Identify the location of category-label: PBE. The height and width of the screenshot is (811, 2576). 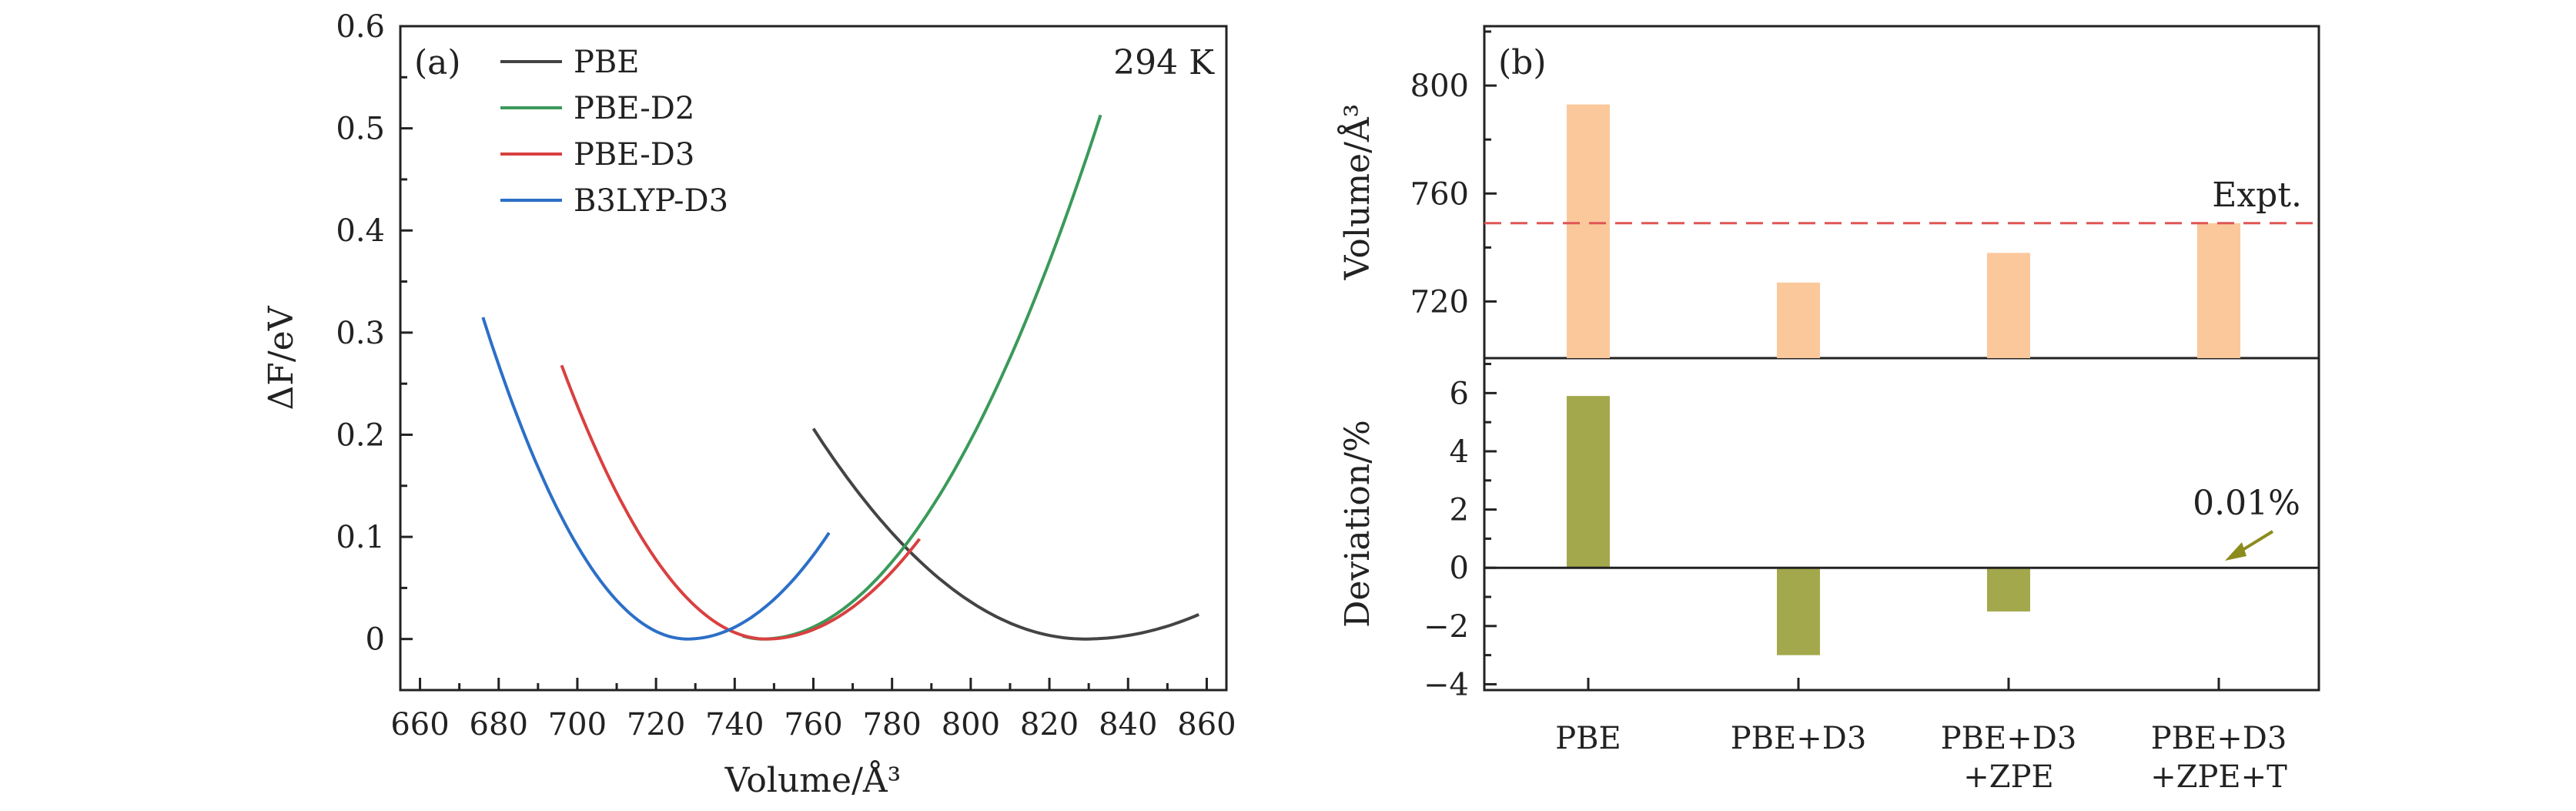
(1588, 738).